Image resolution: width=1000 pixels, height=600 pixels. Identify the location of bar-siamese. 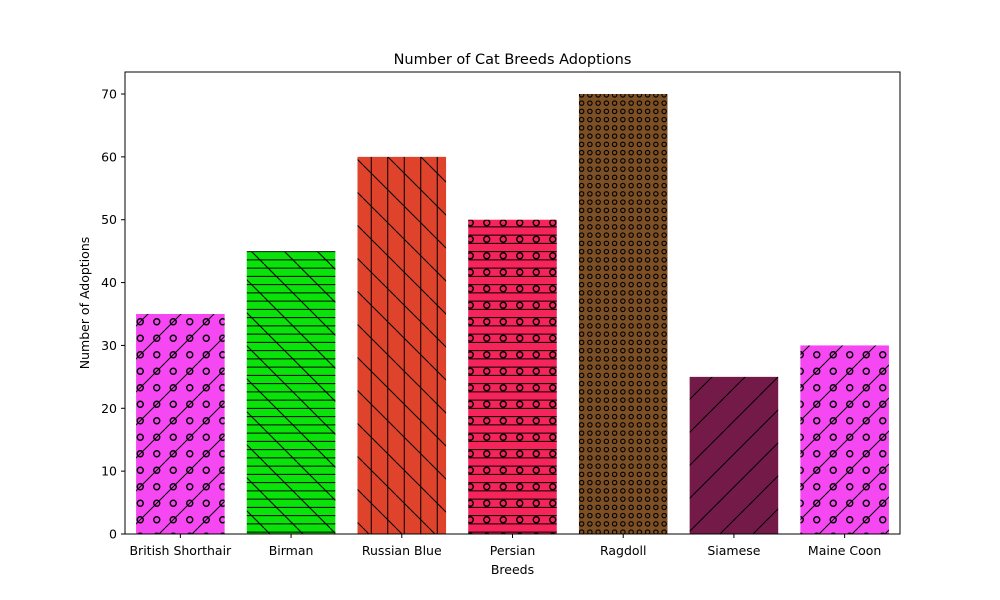
(734, 455).